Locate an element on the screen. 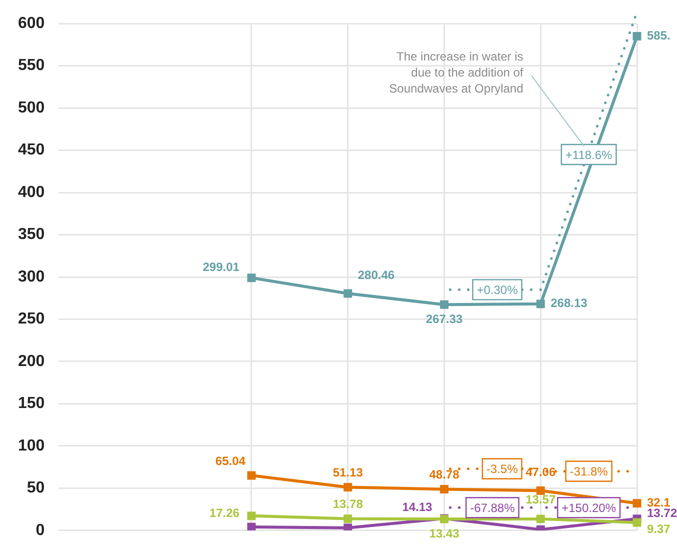 The width and height of the screenshot is (677, 554). y-tick-label: 0 is located at coordinates (40, 530).